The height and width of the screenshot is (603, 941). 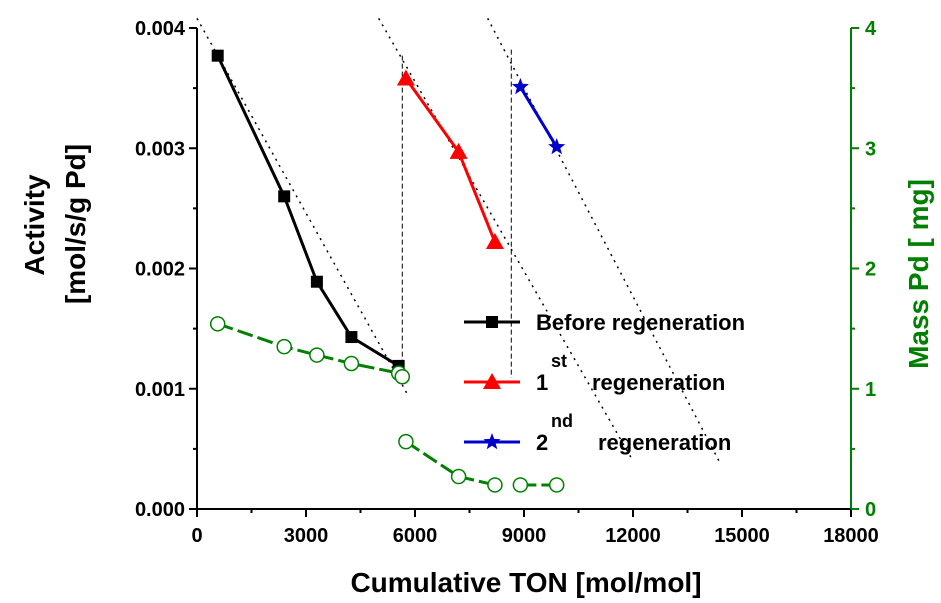 I want to click on right-axis-tick-label: 1, so click(x=870, y=390).